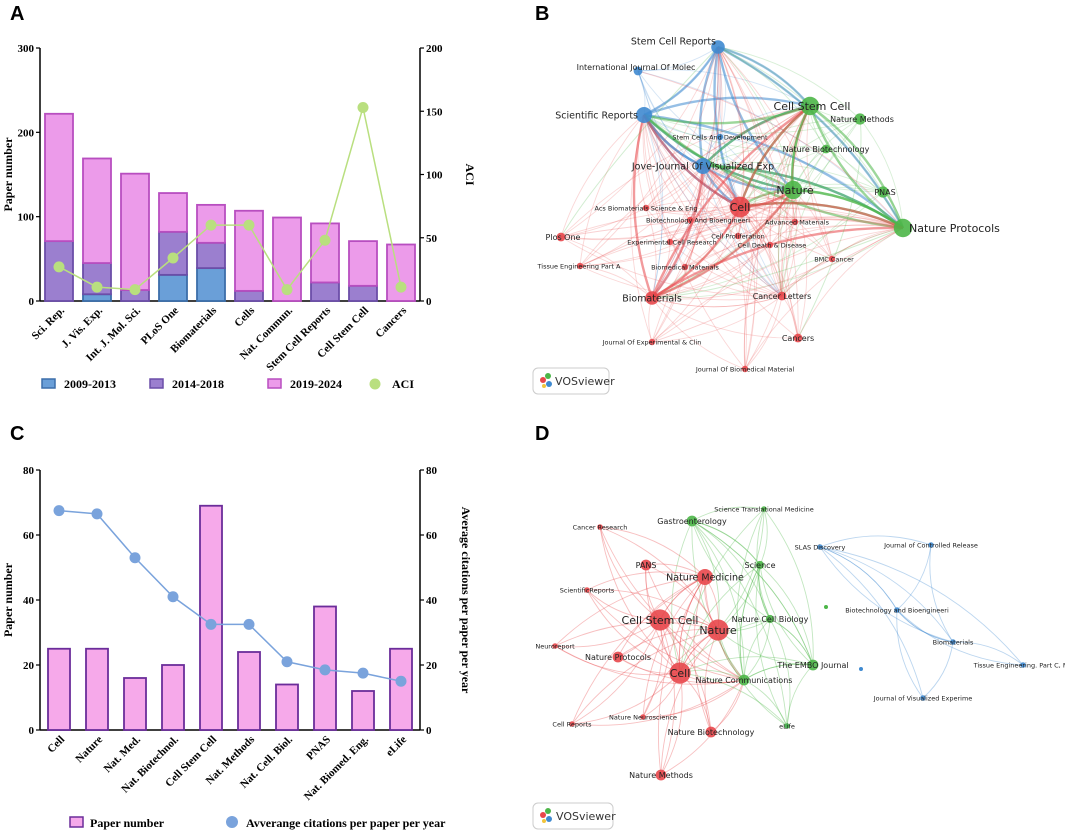  What do you see at coordinates (432, 601) in the screenshot?
I see `y2-tick-label: 40` at bounding box center [432, 601].